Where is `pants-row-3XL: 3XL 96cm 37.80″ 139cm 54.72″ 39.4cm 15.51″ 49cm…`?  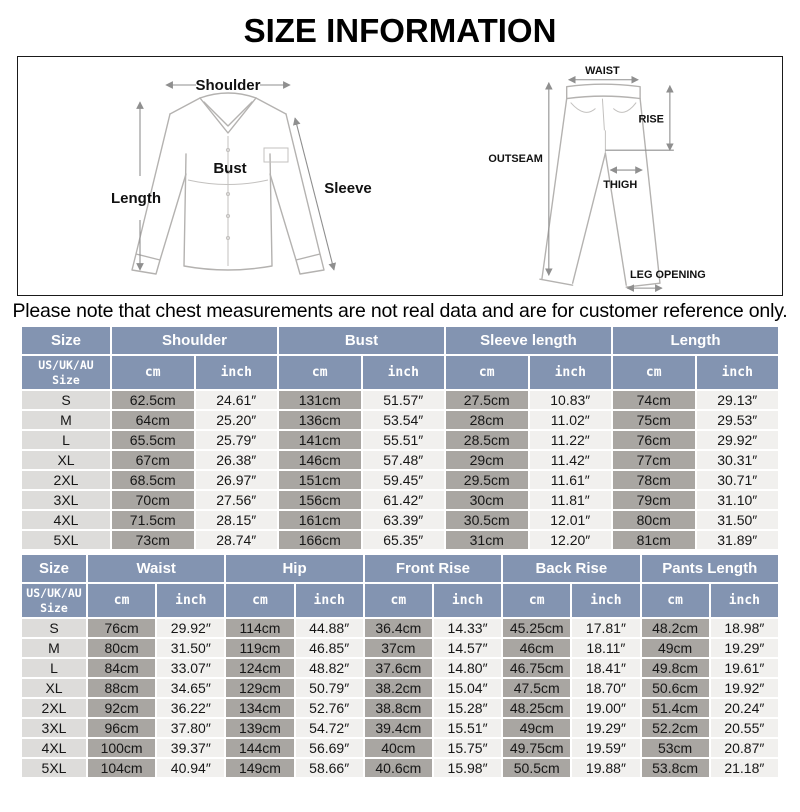
pants-row-3XL: 3XL 96cm 37.80″ 139cm 54.72″ 39.4cm 15.51″ 49cm… is located at coordinates (400, 728).